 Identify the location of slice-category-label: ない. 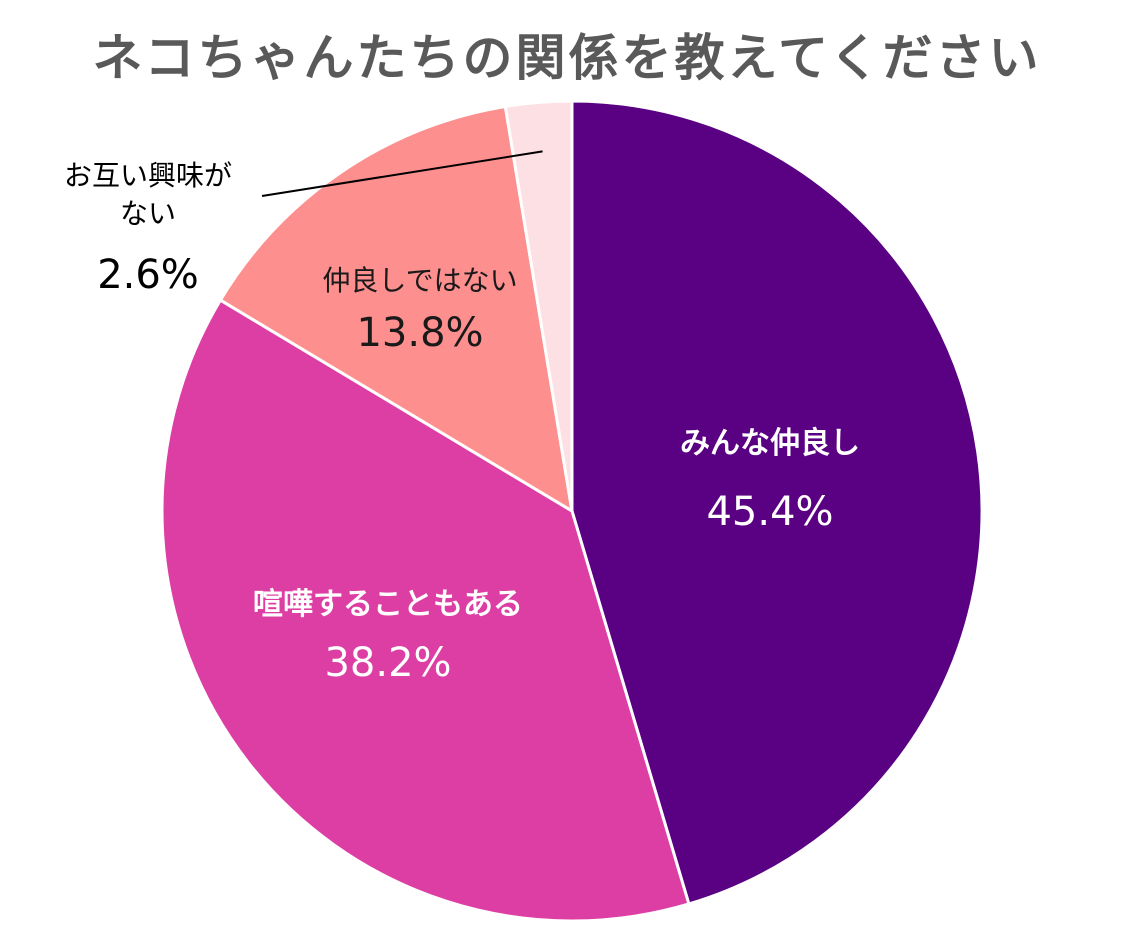
(148, 213).